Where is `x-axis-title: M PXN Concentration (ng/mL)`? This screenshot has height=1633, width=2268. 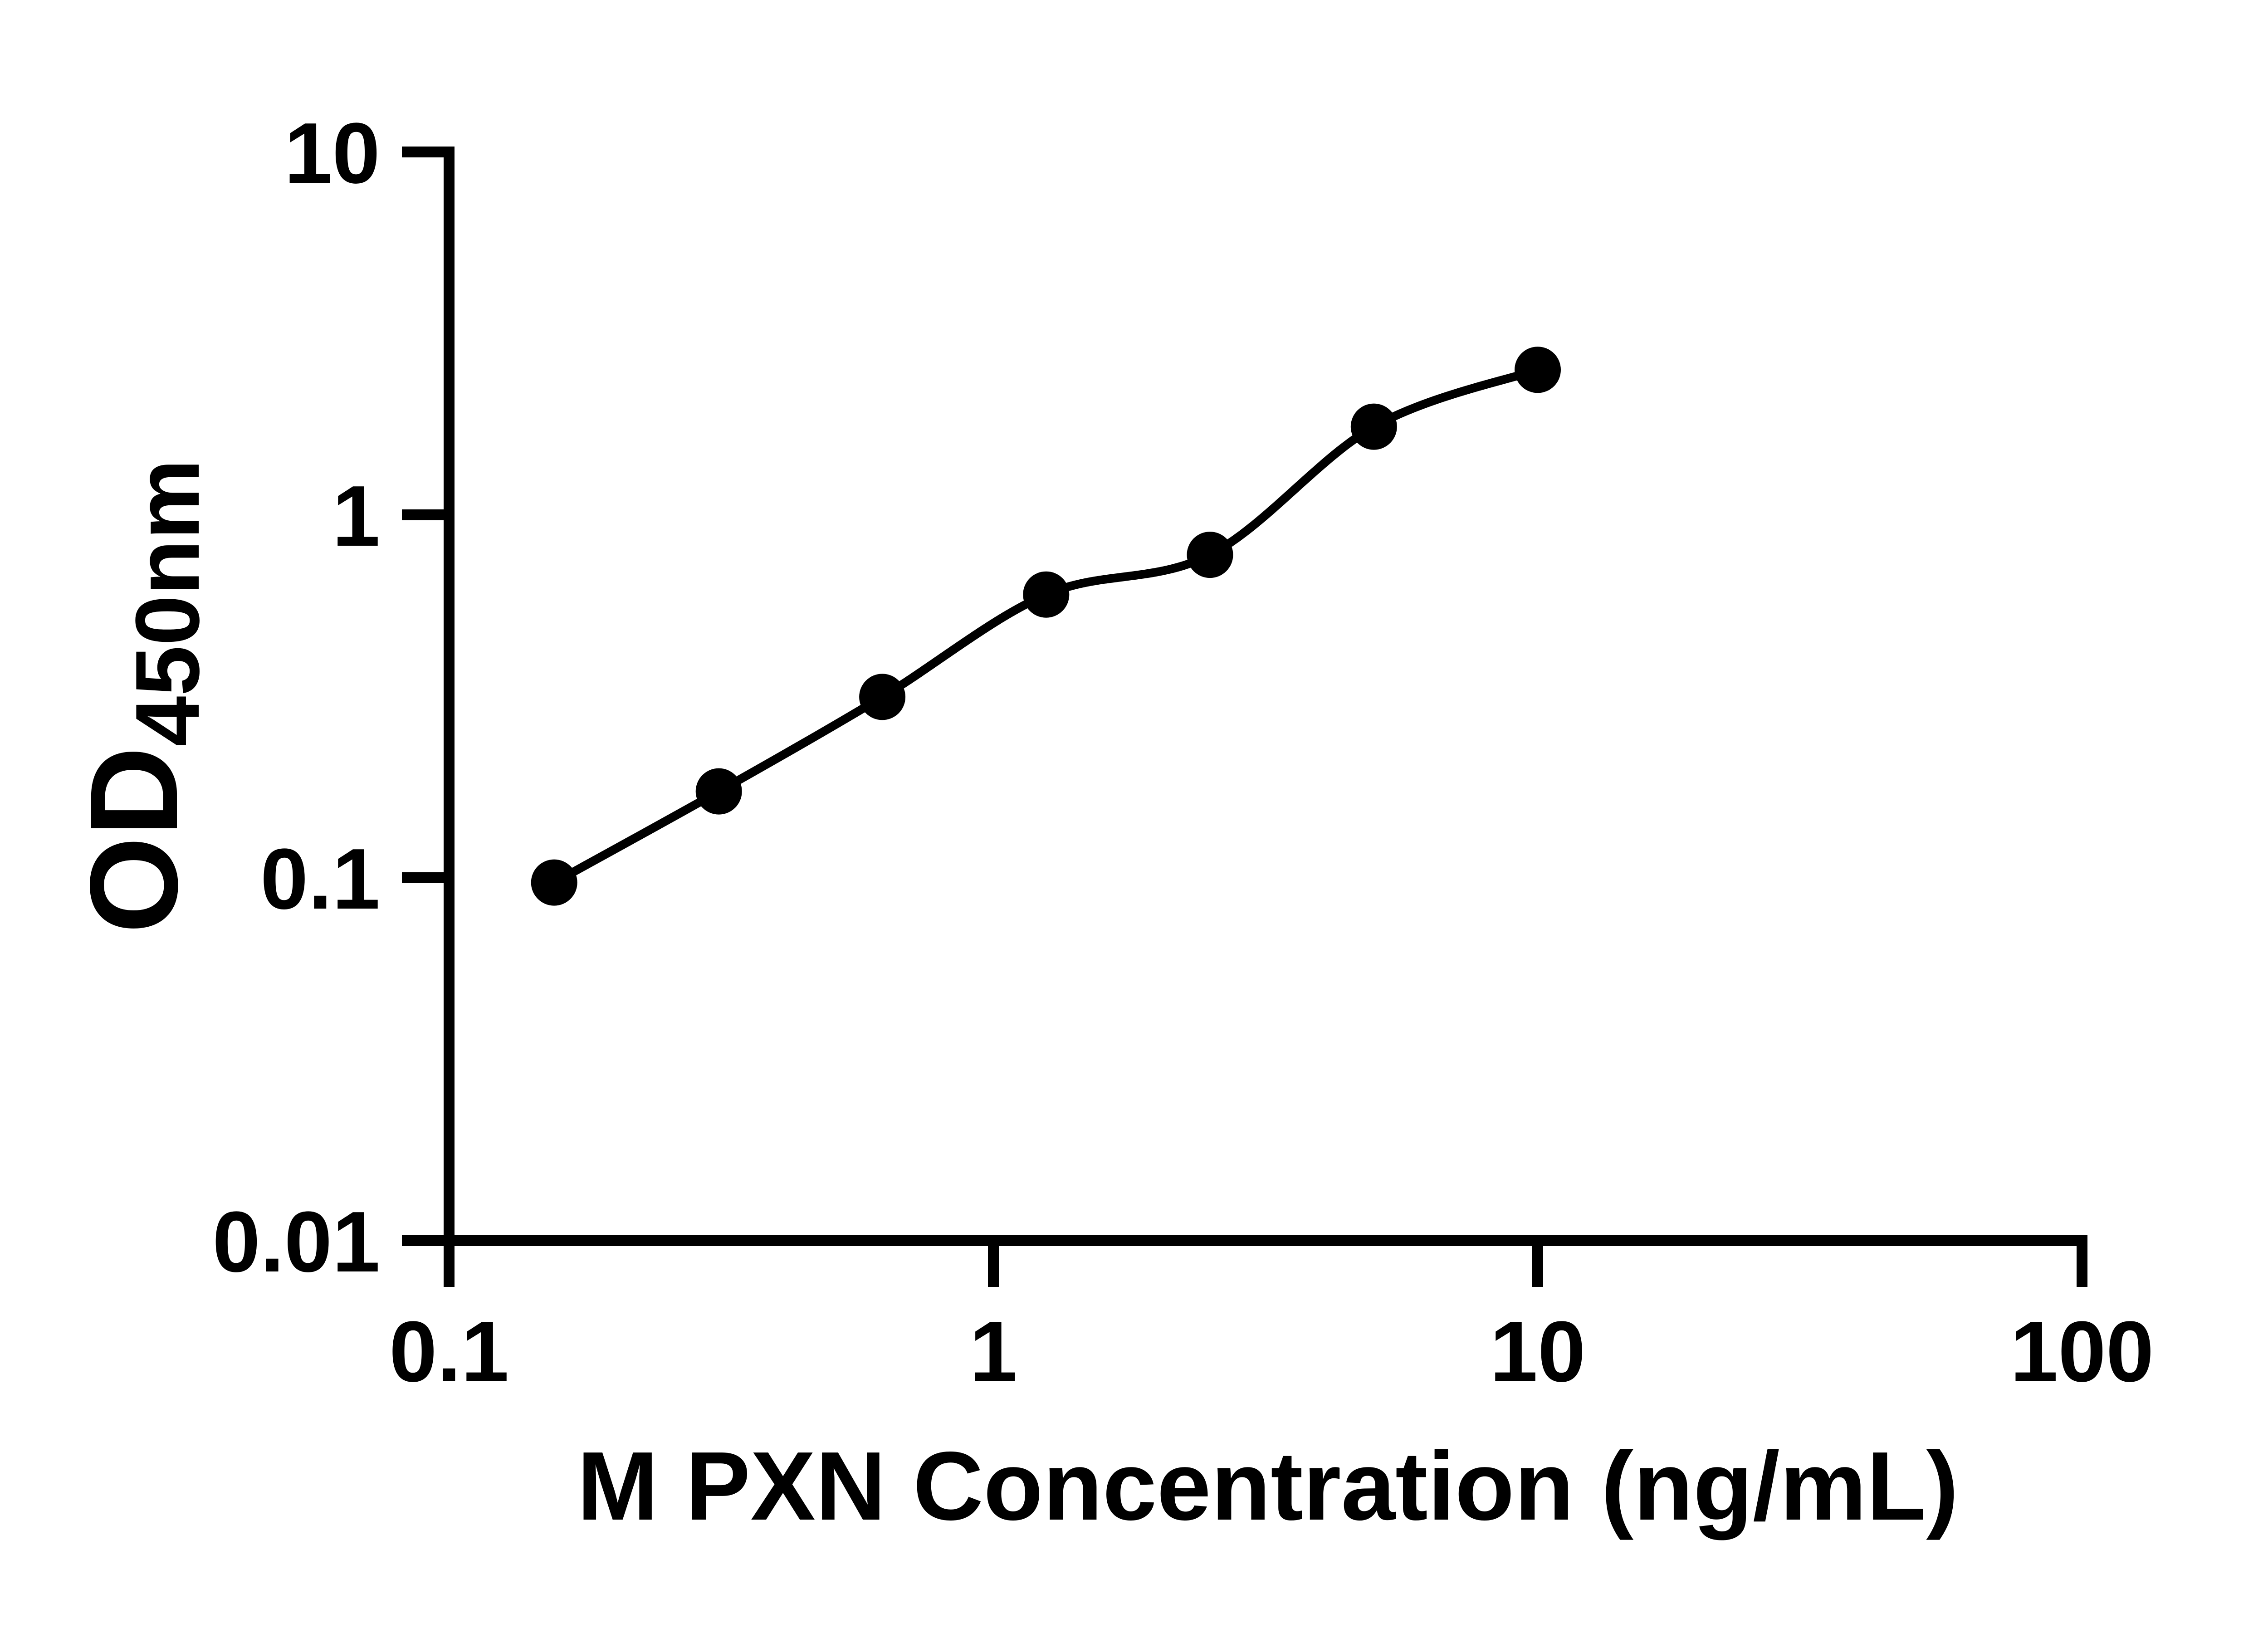
x-axis-title: M PXN Concentration (ng/mL) is located at coordinates (1268, 1485).